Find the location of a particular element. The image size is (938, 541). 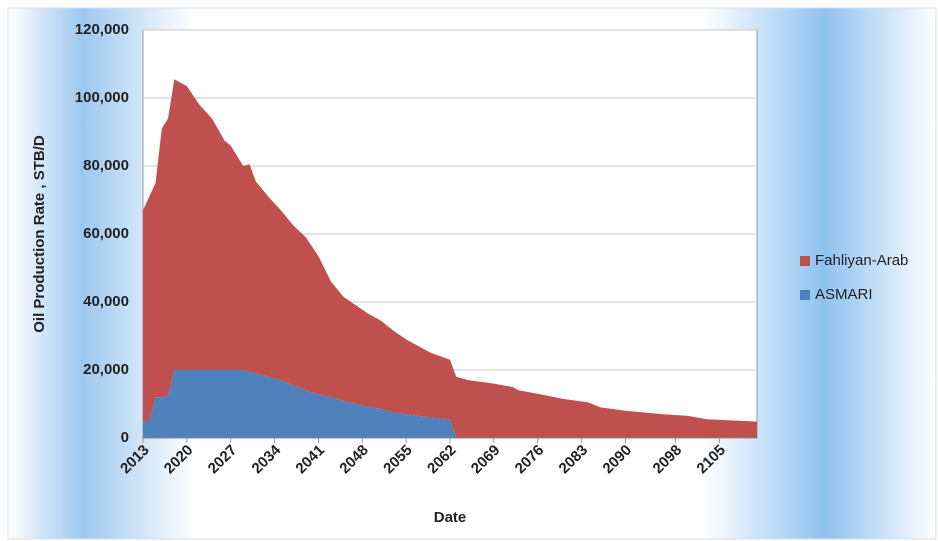

y-tick-label: 20,000 is located at coordinates (106, 369).